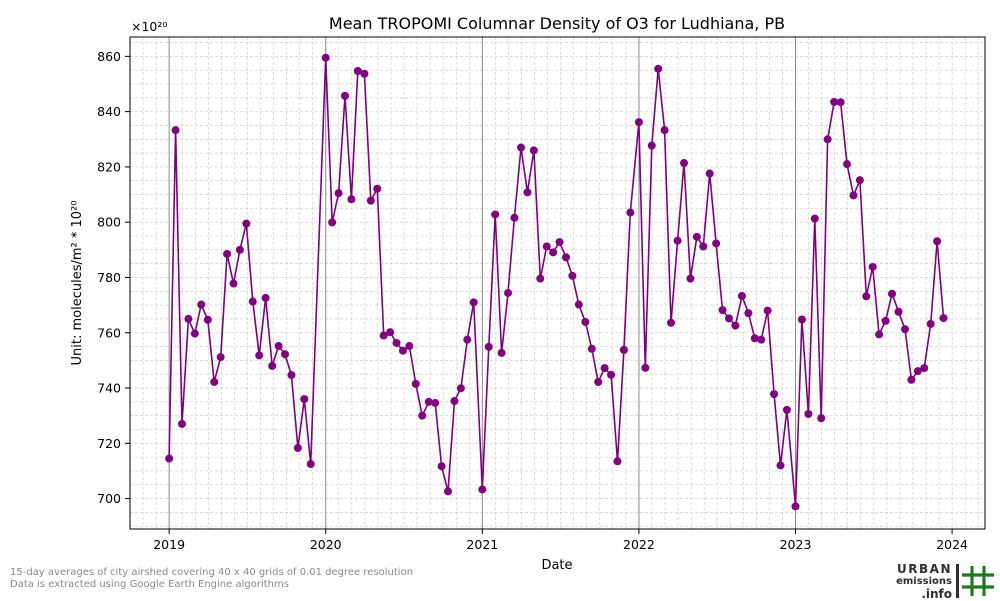 The width and height of the screenshot is (1000, 601). What do you see at coordinates (924, 581) in the screenshot?
I see `logo-text-emissions: emissions` at bounding box center [924, 581].